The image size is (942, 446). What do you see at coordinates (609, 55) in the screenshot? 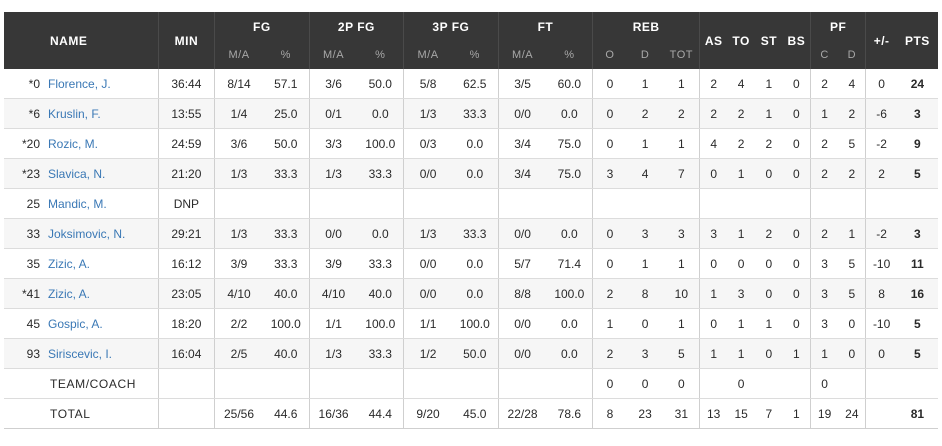
I see `col-reb-o: O` at bounding box center [609, 55].